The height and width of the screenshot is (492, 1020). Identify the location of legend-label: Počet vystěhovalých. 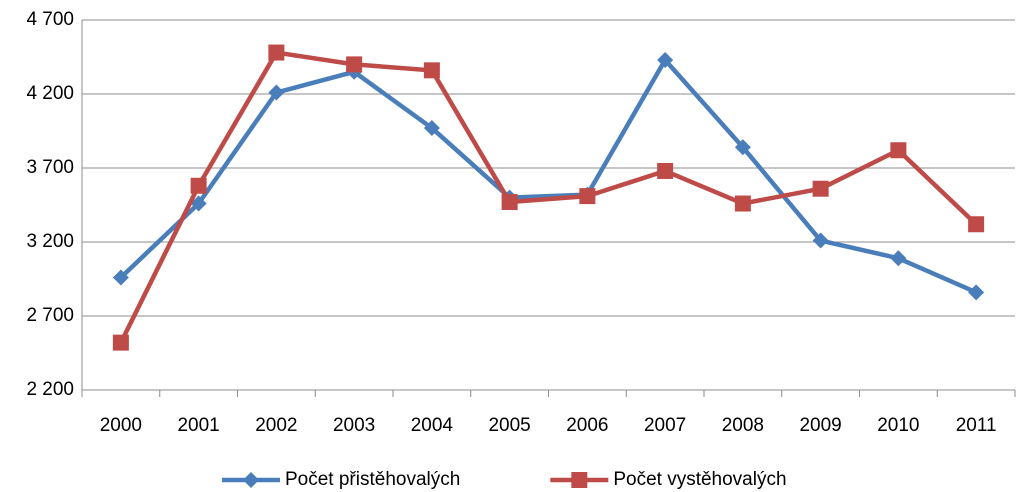
(699, 479).